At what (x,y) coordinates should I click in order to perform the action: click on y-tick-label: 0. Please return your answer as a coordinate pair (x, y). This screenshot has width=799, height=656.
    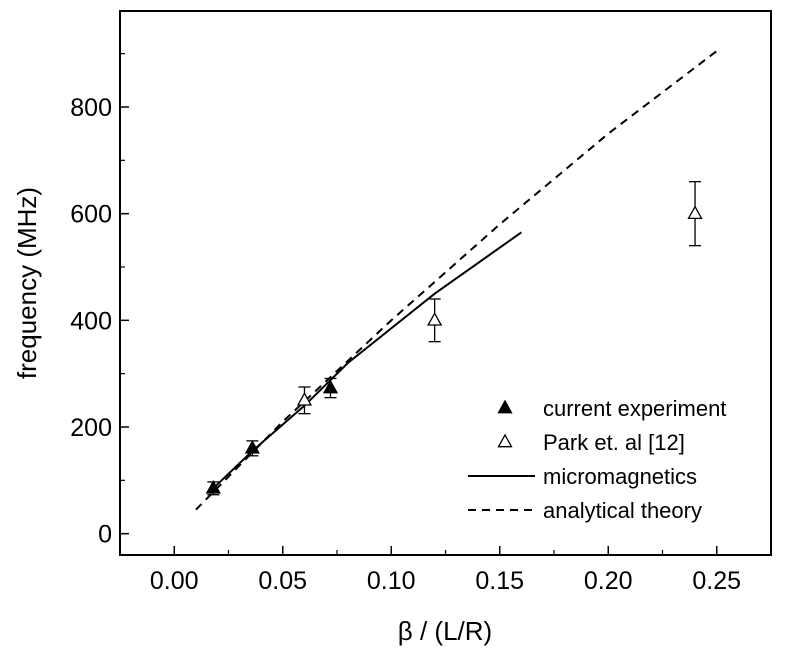
    Looking at the image, I should click on (105, 535).